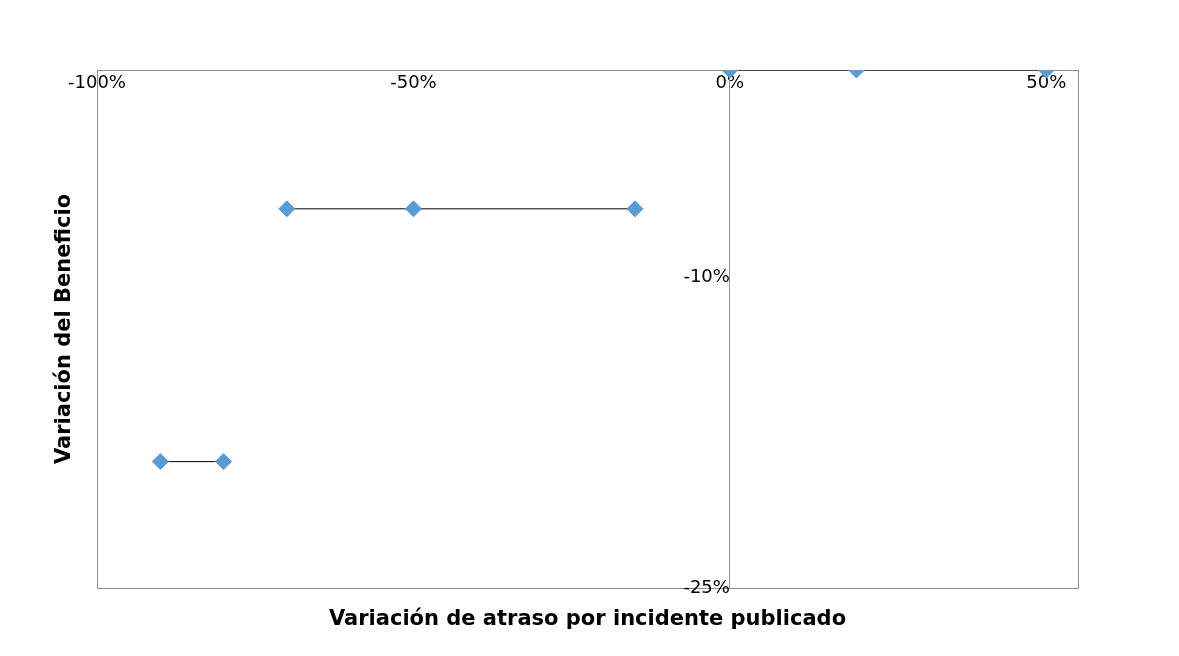 Image resolution: width=1179 pixels, height=656 pixels. What do you see at coordinates (587, 618) in the screenshot?
I see `x-axis-title: Variación de atraso por incidente publicado` at bounding box center [587, 618].